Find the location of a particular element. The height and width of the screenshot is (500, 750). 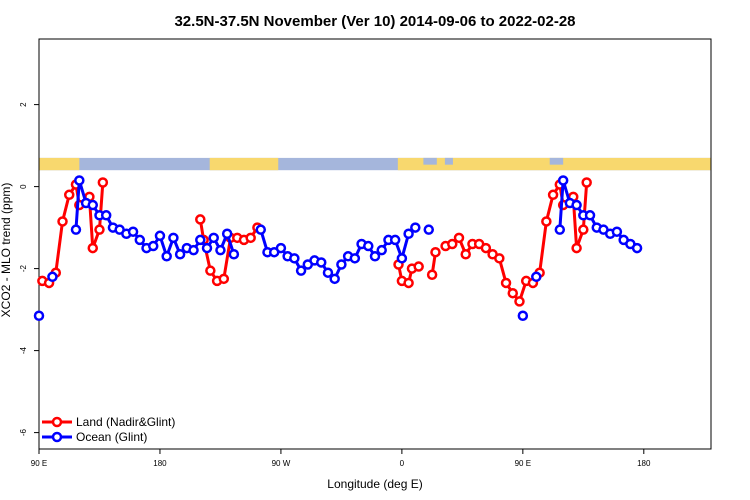

legend: Land (Nadir&Glint) Ocean (Glint) is located at coordinates (108, 429).